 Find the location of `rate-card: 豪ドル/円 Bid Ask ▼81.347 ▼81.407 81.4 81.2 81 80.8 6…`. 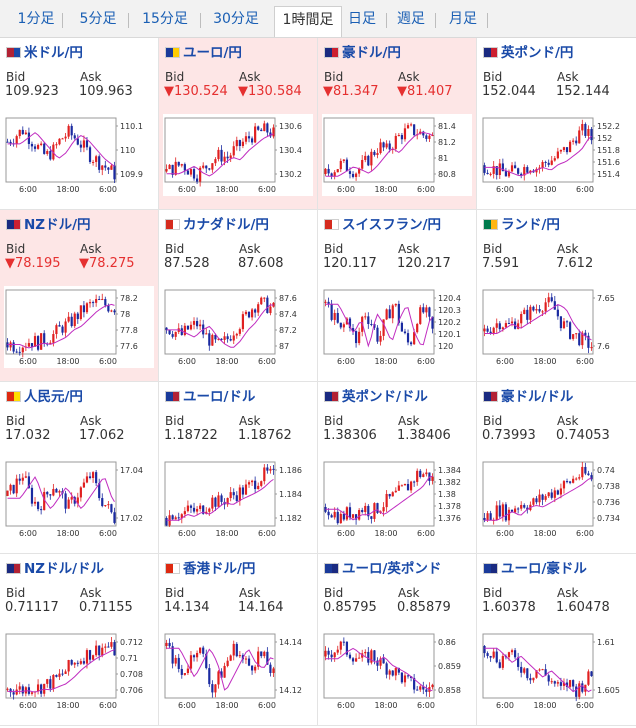

rate-card: 豪ドル/円 Bid Ask ▼81.347 ▼81.407 81.4 81.2 81 80.8 6… is located at coordinates (397, 124).